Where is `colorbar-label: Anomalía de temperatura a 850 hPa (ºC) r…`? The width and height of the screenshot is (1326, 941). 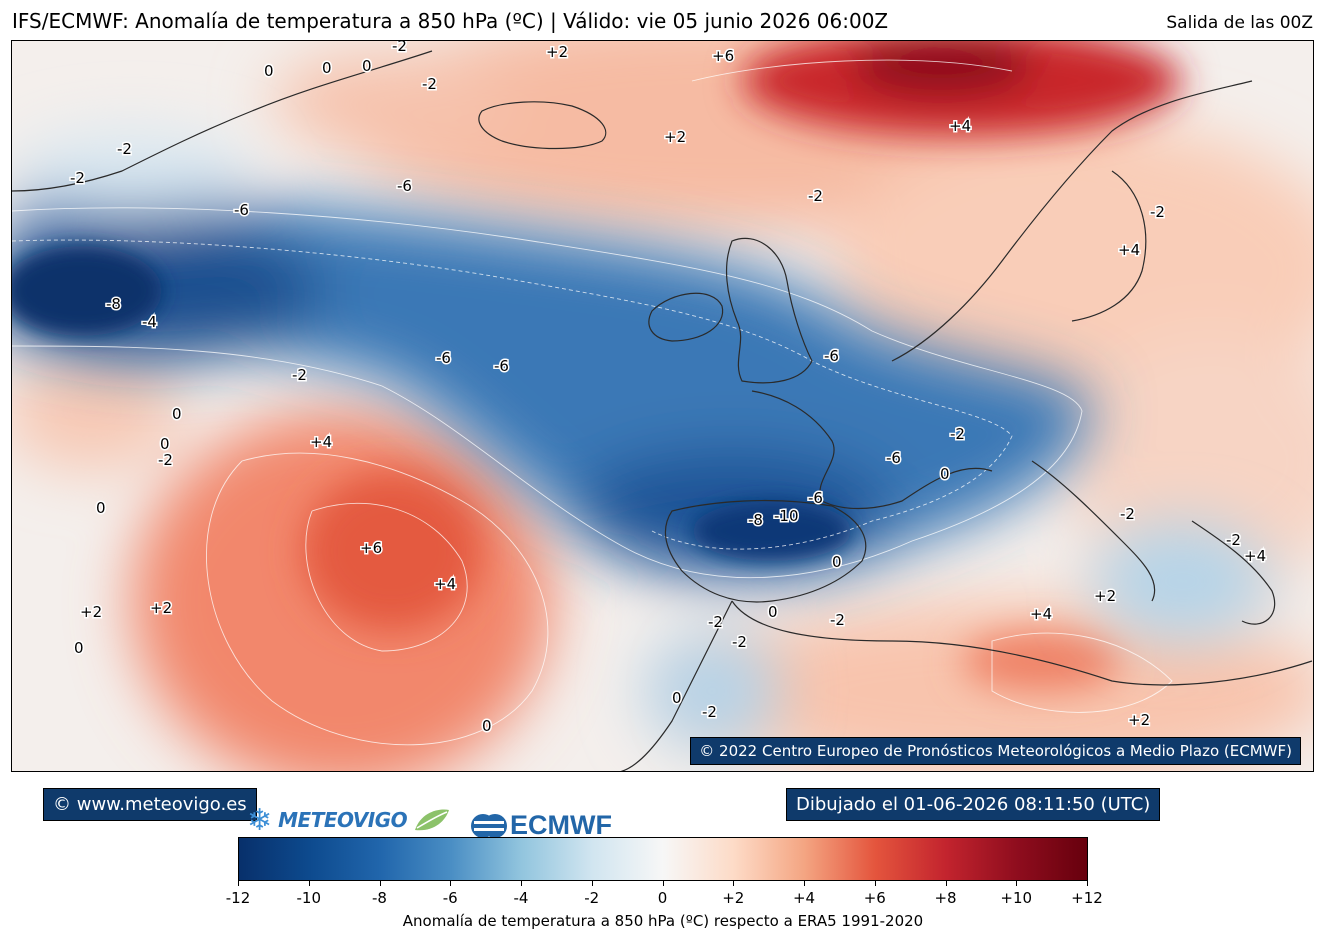
colorbar-label: Anomalía de temperatura a 850 hPa (ºC) r… is located at coordinates (663, 921).